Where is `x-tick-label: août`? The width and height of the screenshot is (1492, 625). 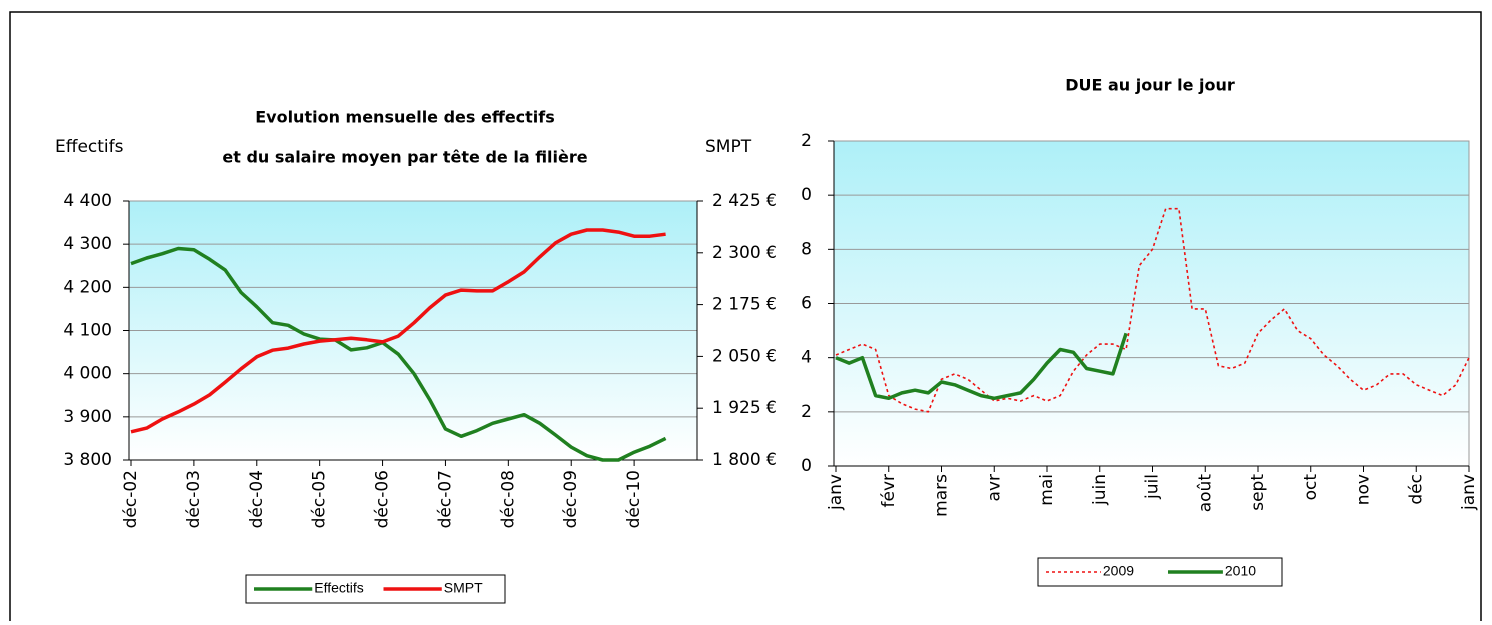 x-tick-label: août is located at coordinates (1205, 493).